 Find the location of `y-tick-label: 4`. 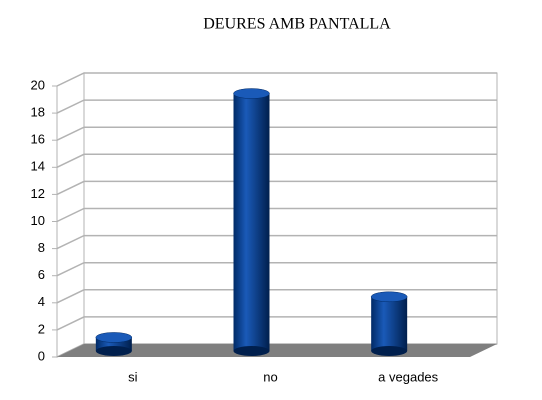

y-tick-label: 4 is located at coordinates (41, 301).